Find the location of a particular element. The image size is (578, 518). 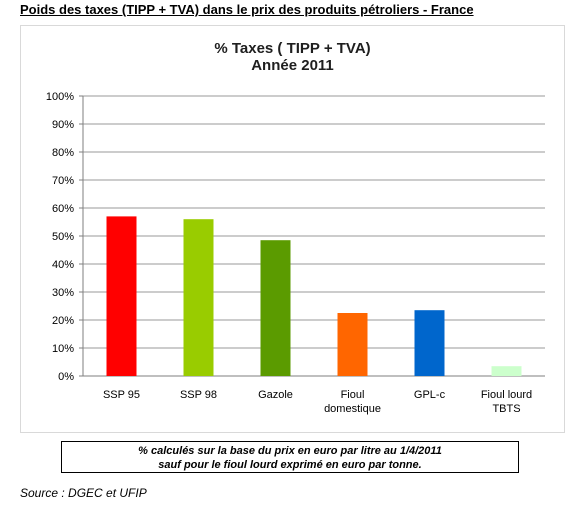

y-tick-label: 0% is located at coordinates (66, 377).